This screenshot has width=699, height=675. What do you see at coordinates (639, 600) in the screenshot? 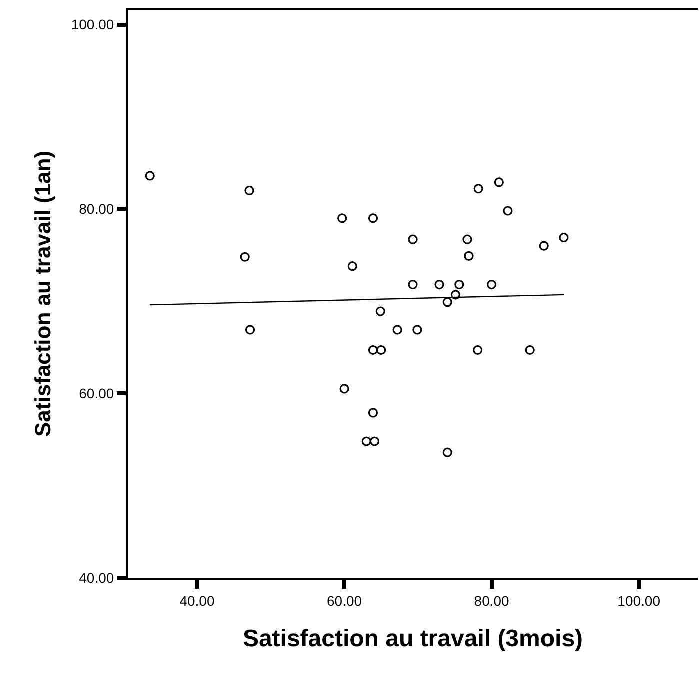
I see `x-tick-label: 100.00` at bounding box center [639, 600].